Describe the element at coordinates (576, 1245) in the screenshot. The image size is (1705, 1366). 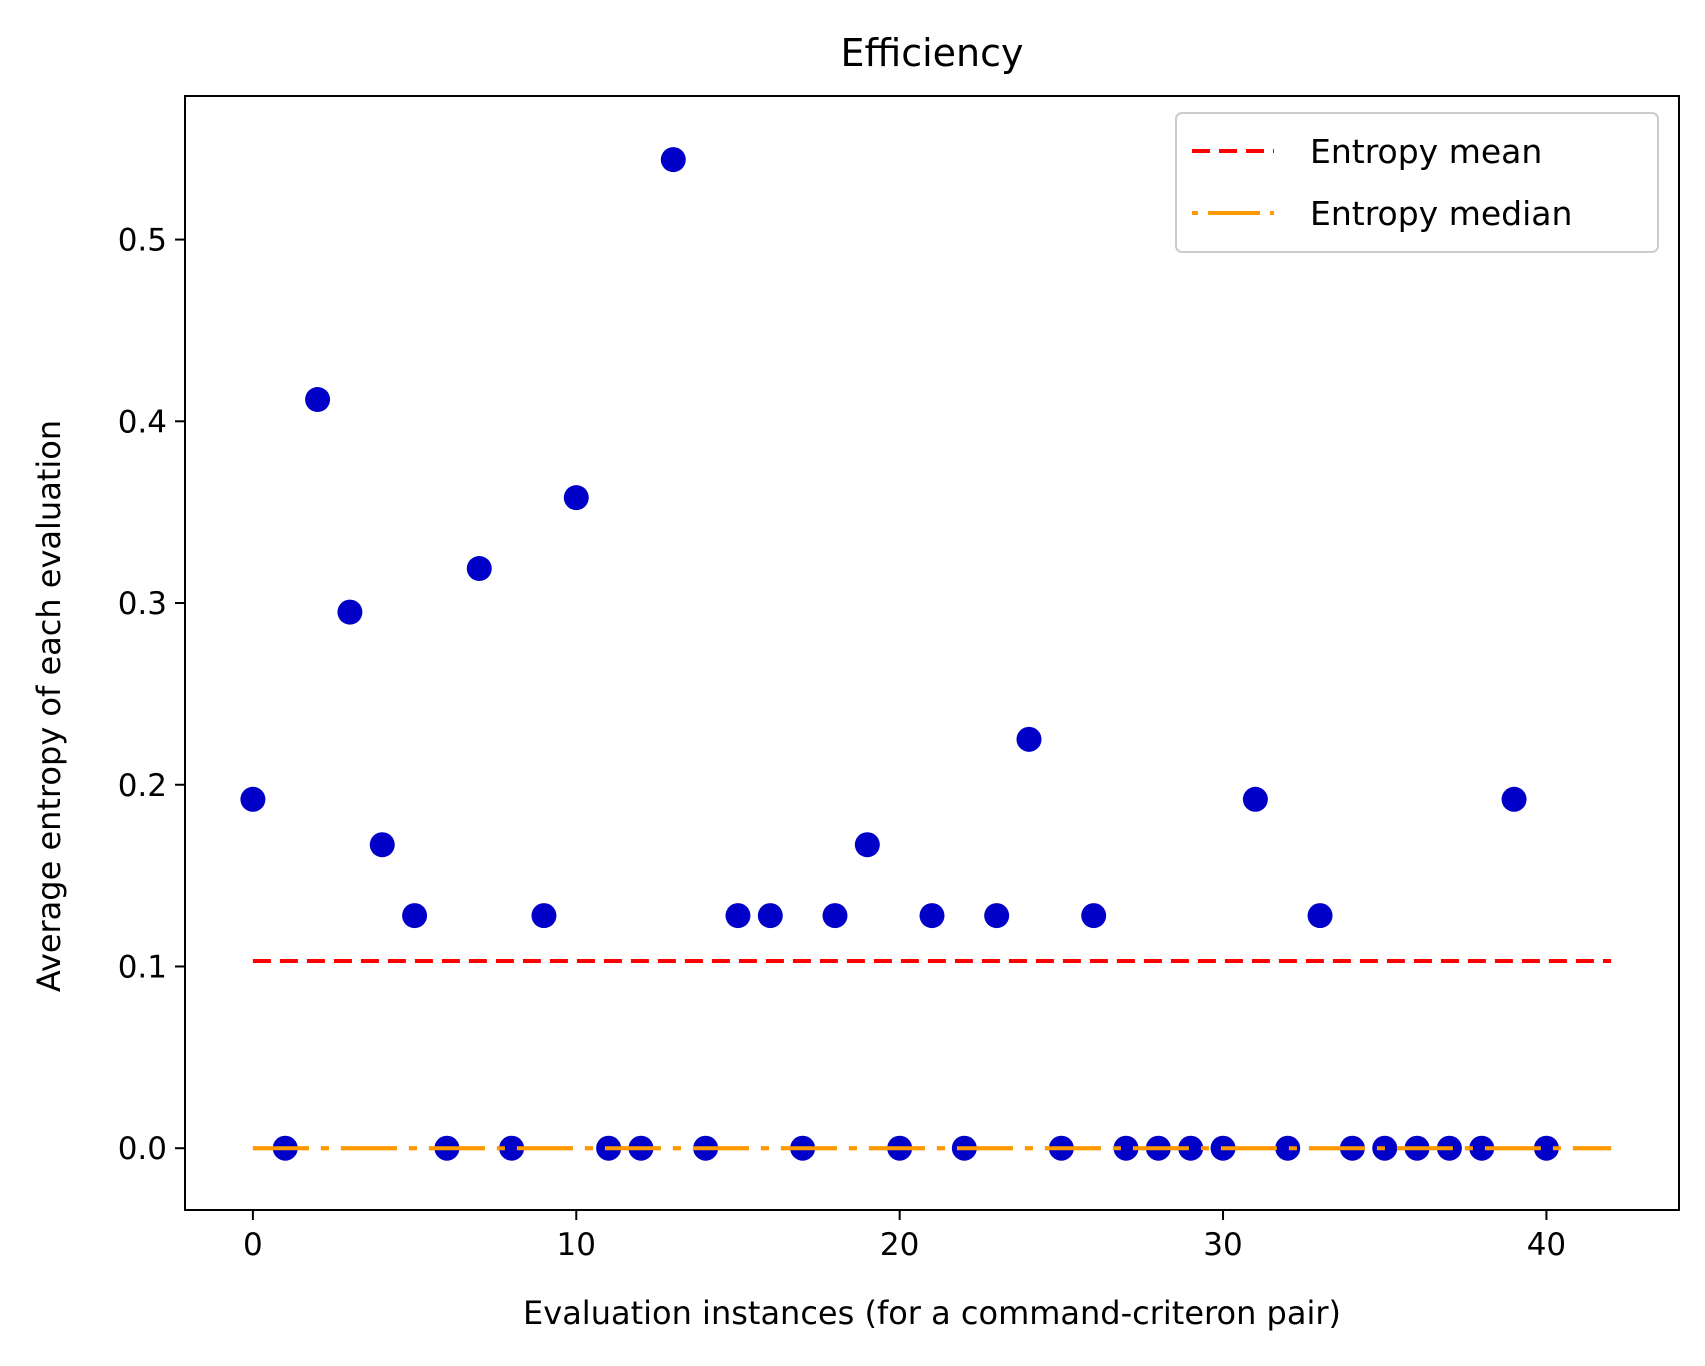
I see `x-tick-label: 10` at that location.